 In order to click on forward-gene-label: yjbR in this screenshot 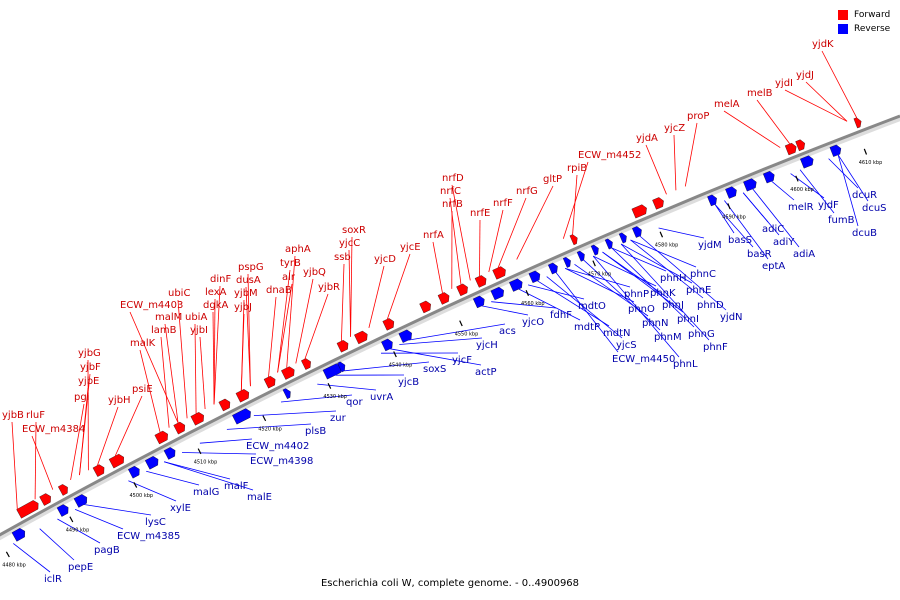, I will do `click(329, 287)`.